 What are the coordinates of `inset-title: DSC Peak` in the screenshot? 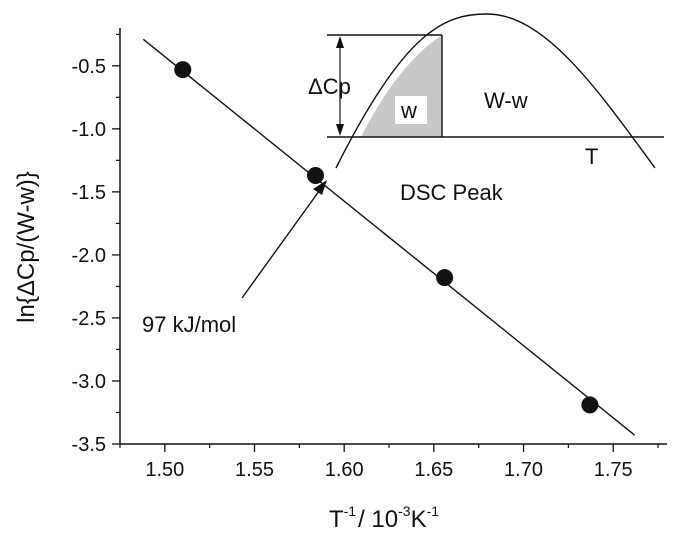 It's located at (452, 192).